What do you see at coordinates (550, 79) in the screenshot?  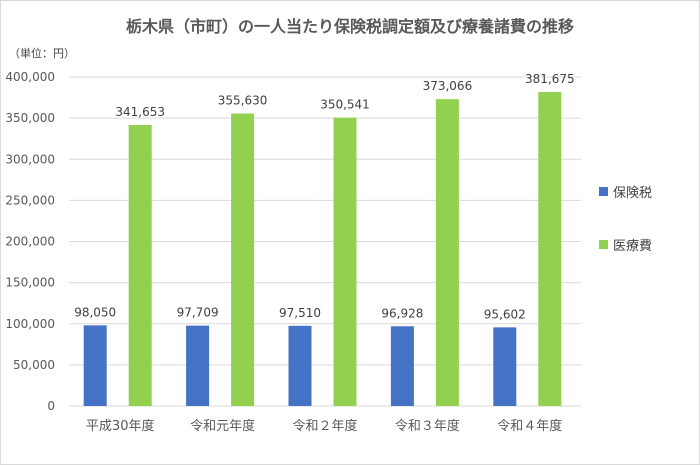 I see `data-label: 381,675` at bounding box center [550, 79].